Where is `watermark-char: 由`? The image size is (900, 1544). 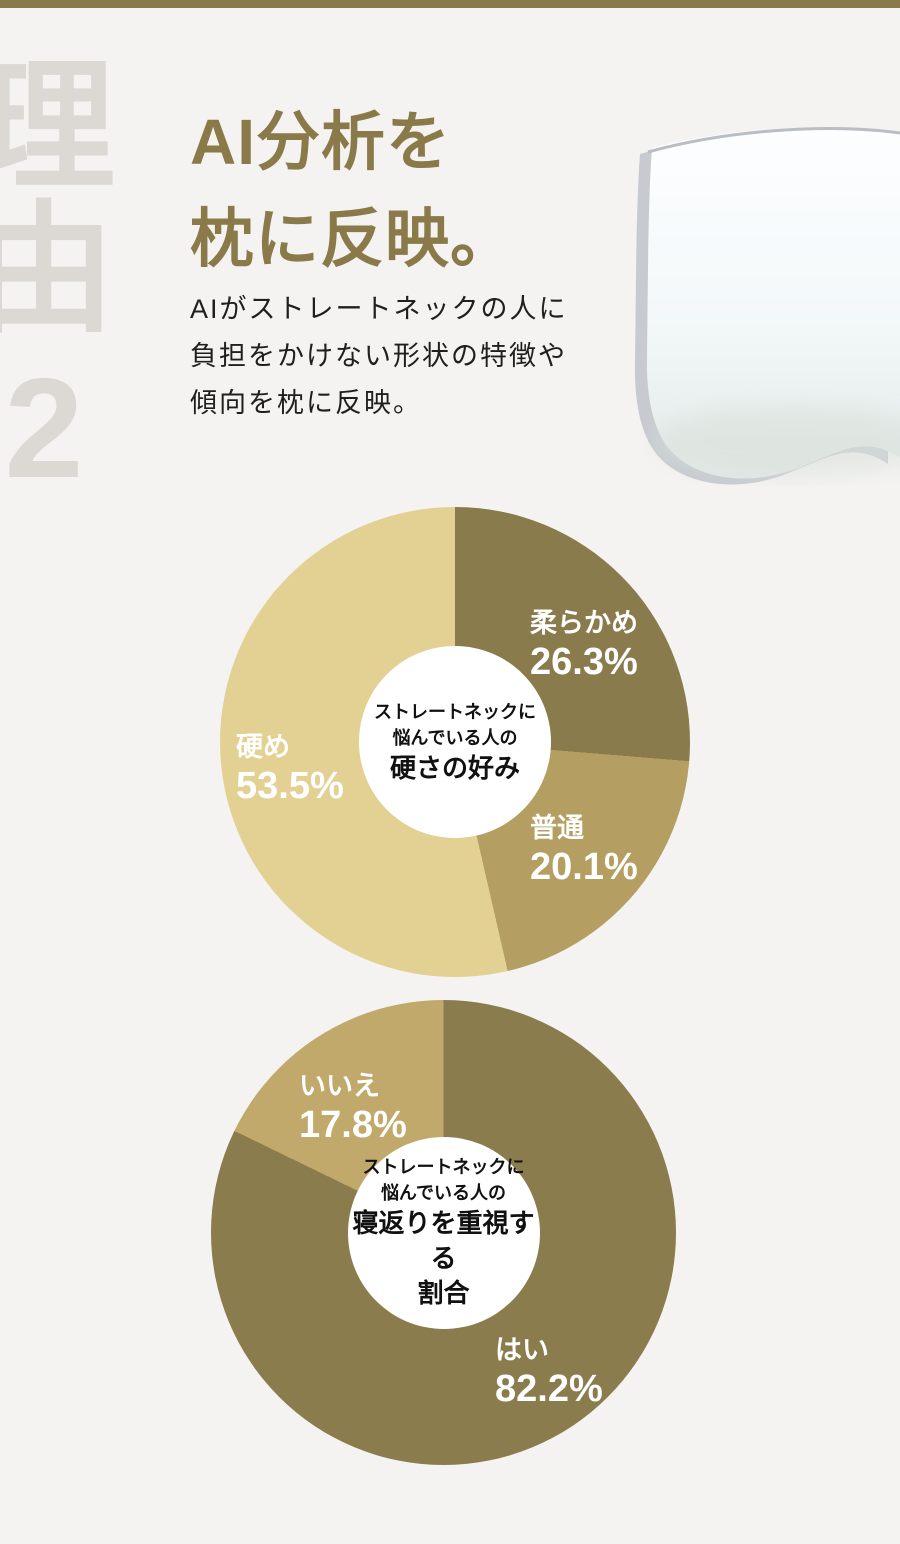 watermark-char: 由 is located at coordinates (57, 271).